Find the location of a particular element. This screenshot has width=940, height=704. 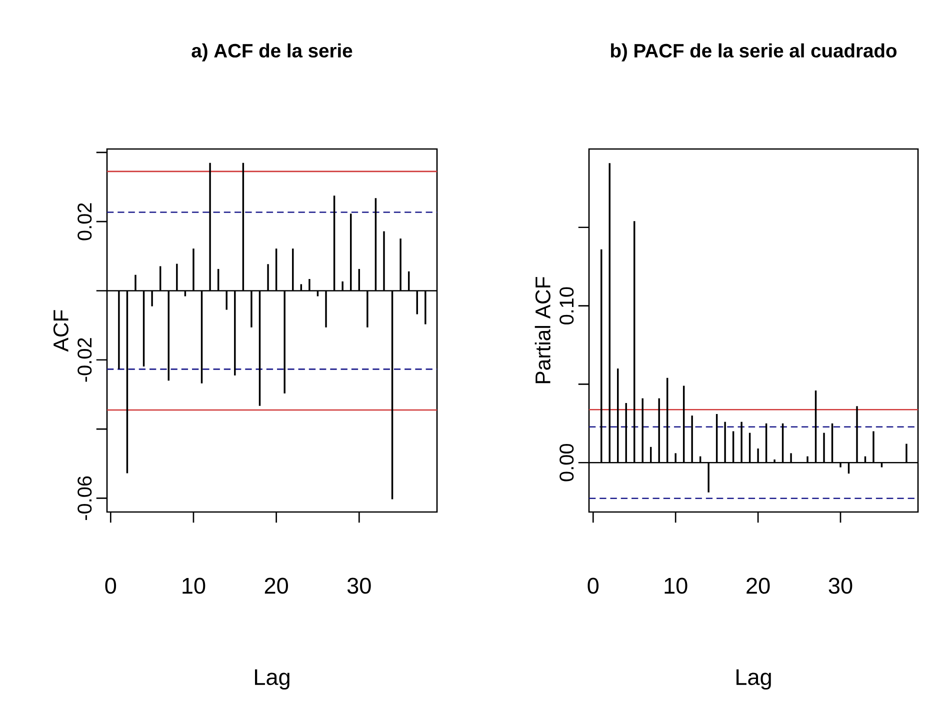

y-axis-title: Partial ACF is located at coordinates (542, 330).